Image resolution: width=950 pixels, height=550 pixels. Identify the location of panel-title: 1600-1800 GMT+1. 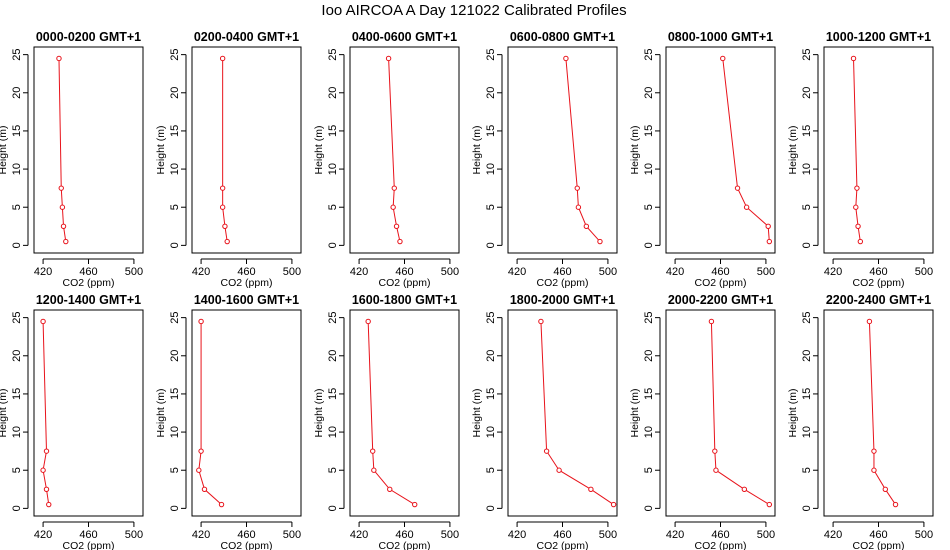
(404, 300).